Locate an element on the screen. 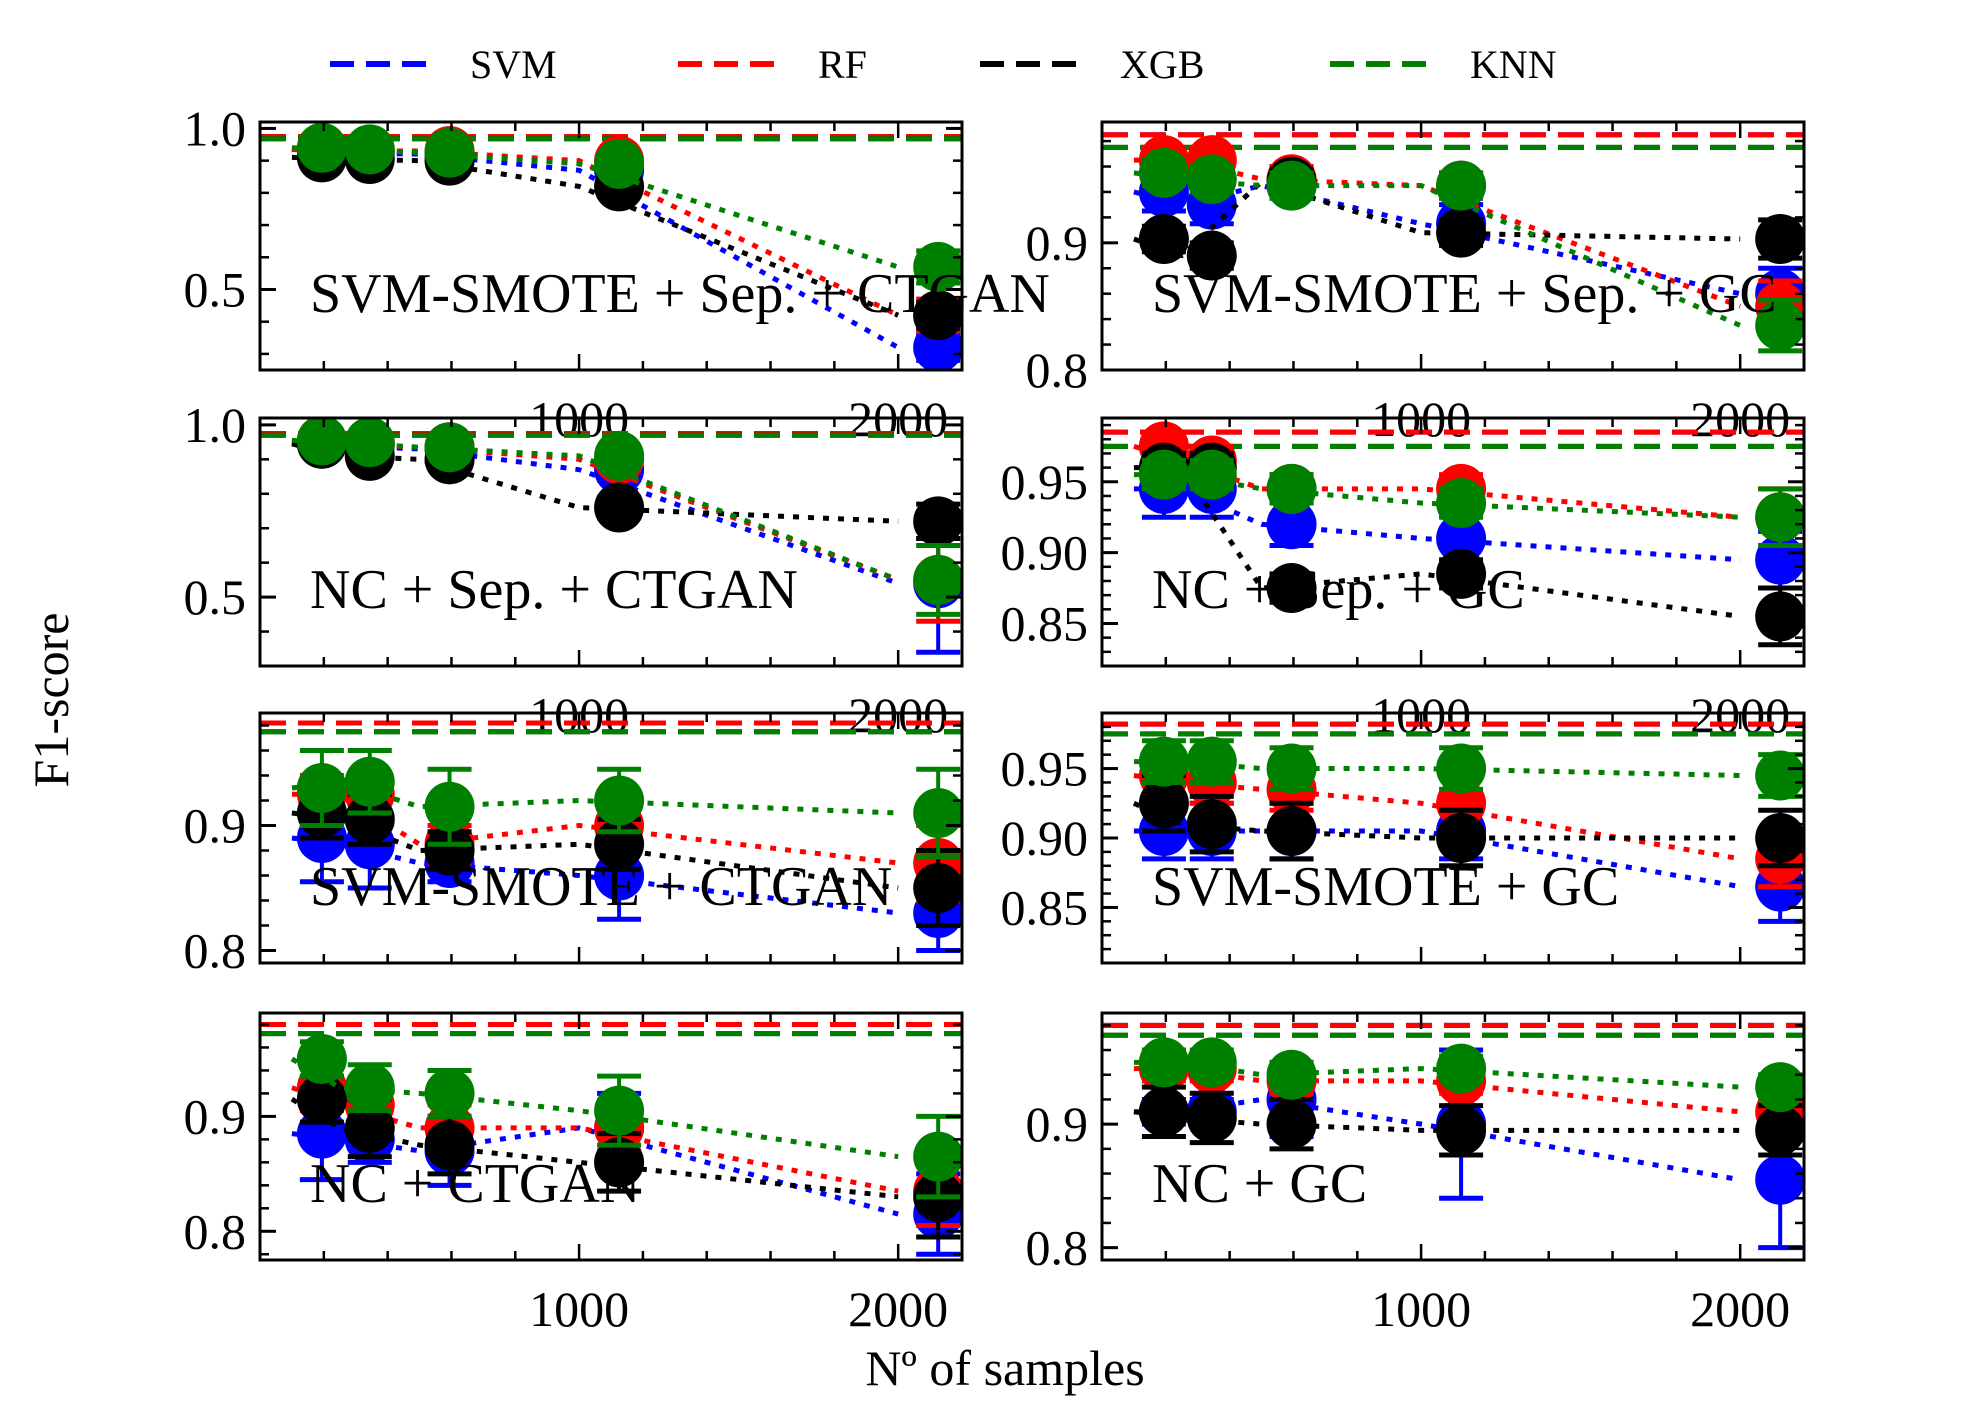 The width and height of the screenshot is (1970, 1425). panel-label: NC + GC is located at coordinates (1259, 1184).